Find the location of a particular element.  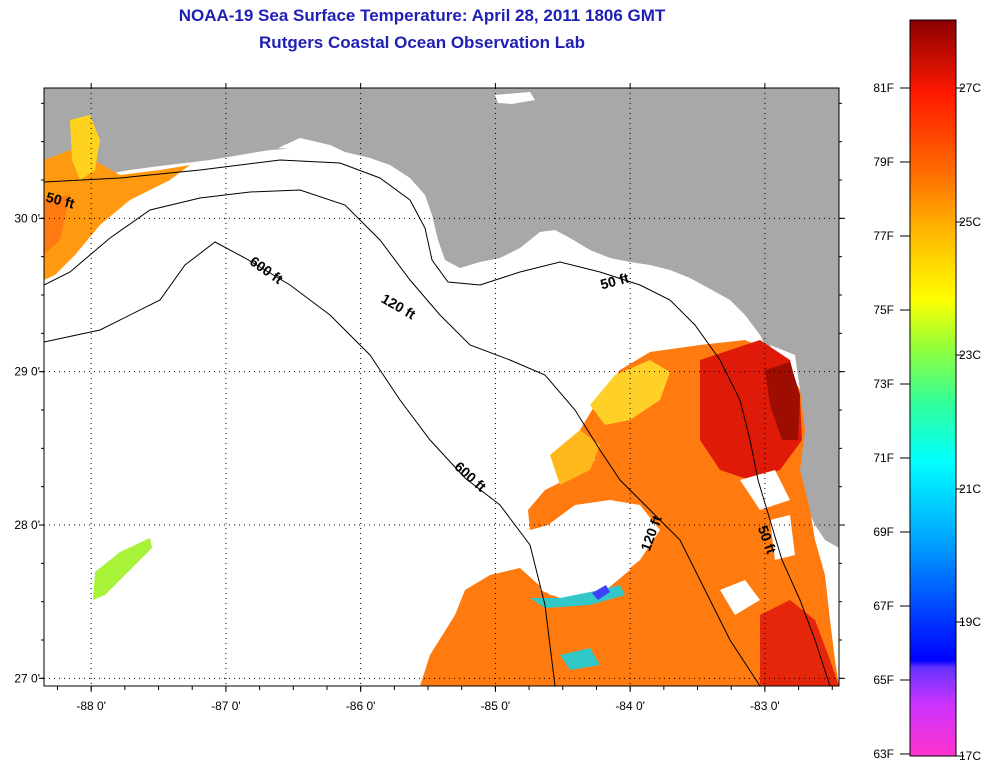

lon-tick-label: -88 0' is located at coordinates (91, 706).